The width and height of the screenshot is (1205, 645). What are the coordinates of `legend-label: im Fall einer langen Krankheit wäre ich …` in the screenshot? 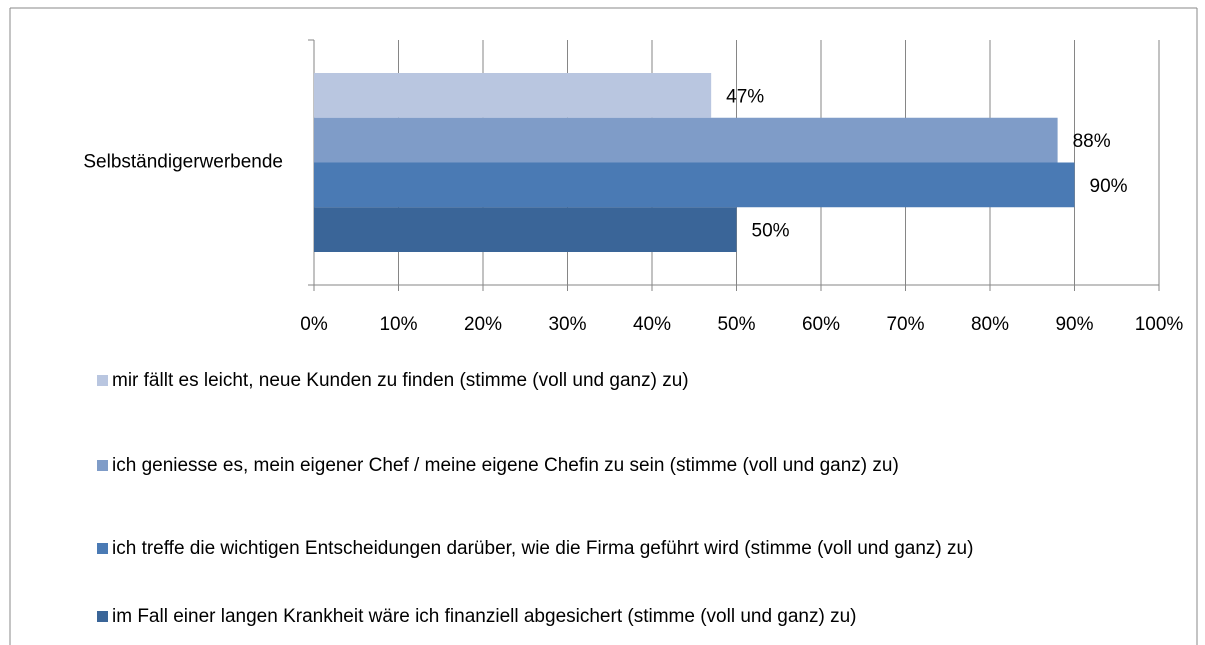 It's located at (484, 616).